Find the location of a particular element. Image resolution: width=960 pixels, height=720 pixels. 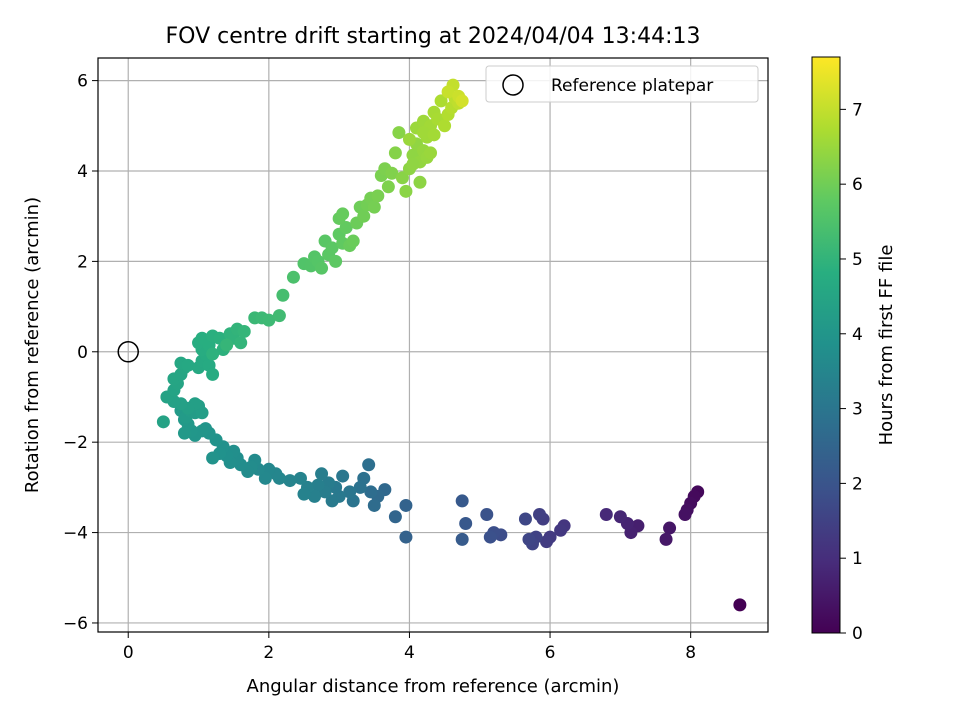

legend-label: Reference platepar is located at coordinates (632, 86).